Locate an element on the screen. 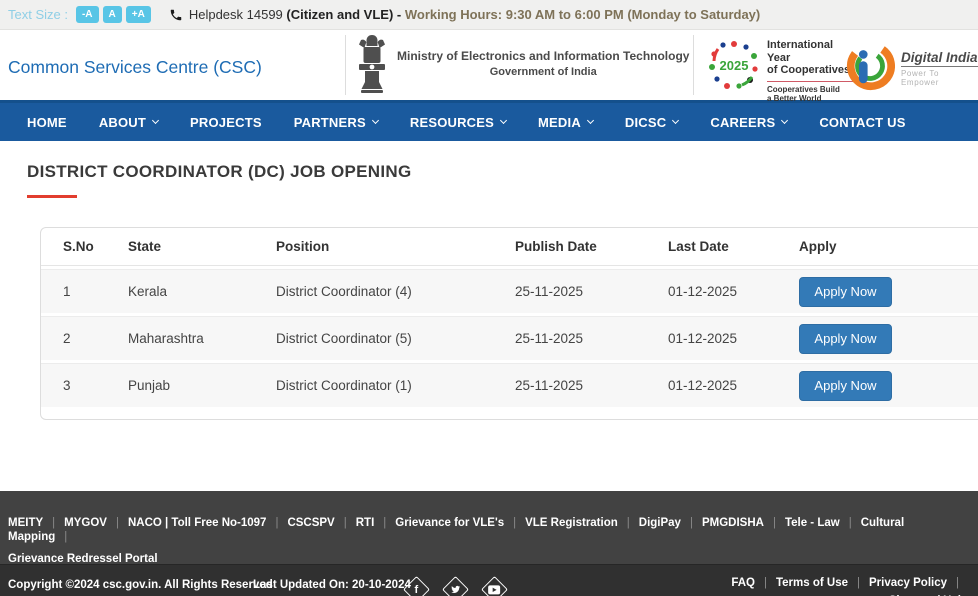 The height and width of the screenshot is (596, 978). nav-label: RESOURCES is located at coordinates (452, 122).